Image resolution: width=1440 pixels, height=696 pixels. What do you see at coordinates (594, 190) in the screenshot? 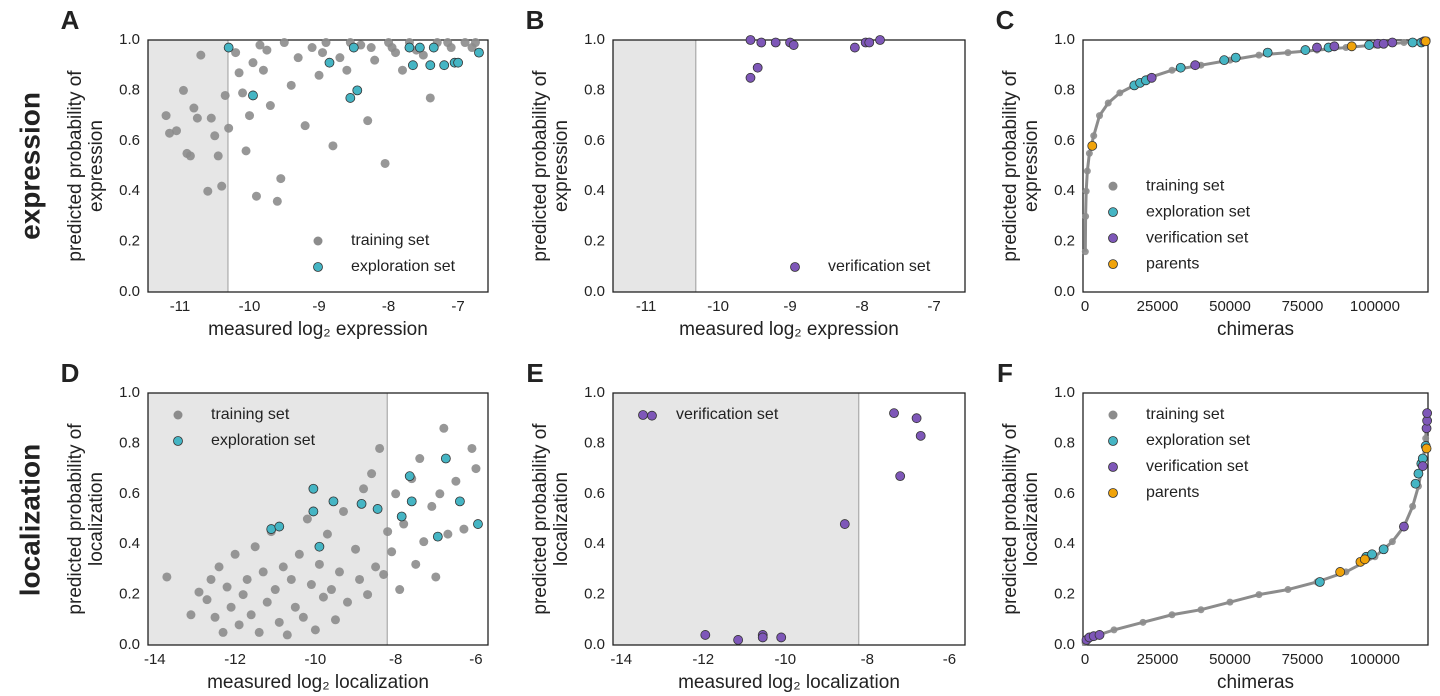
I see `y-tick-label: 0.4` at bounding box center [594, 190].